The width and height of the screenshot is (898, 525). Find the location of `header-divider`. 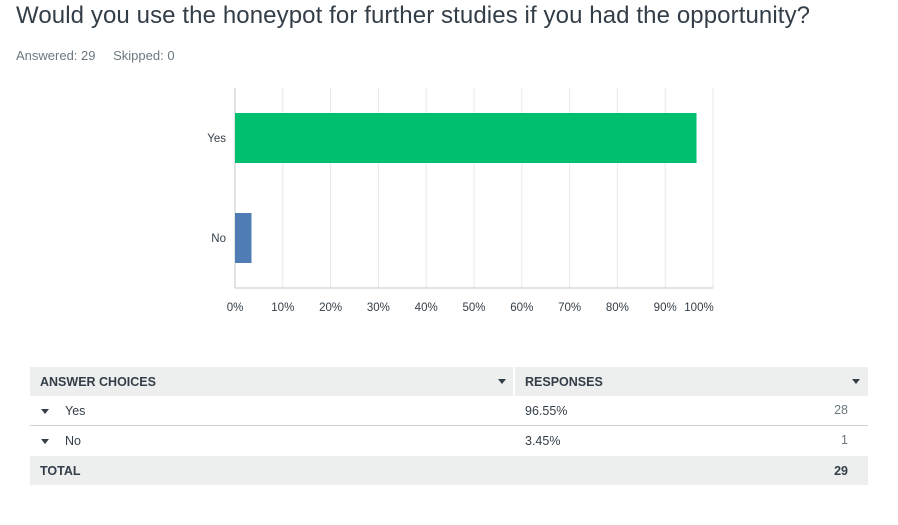

header-divider is located at coordinates (514, 381).